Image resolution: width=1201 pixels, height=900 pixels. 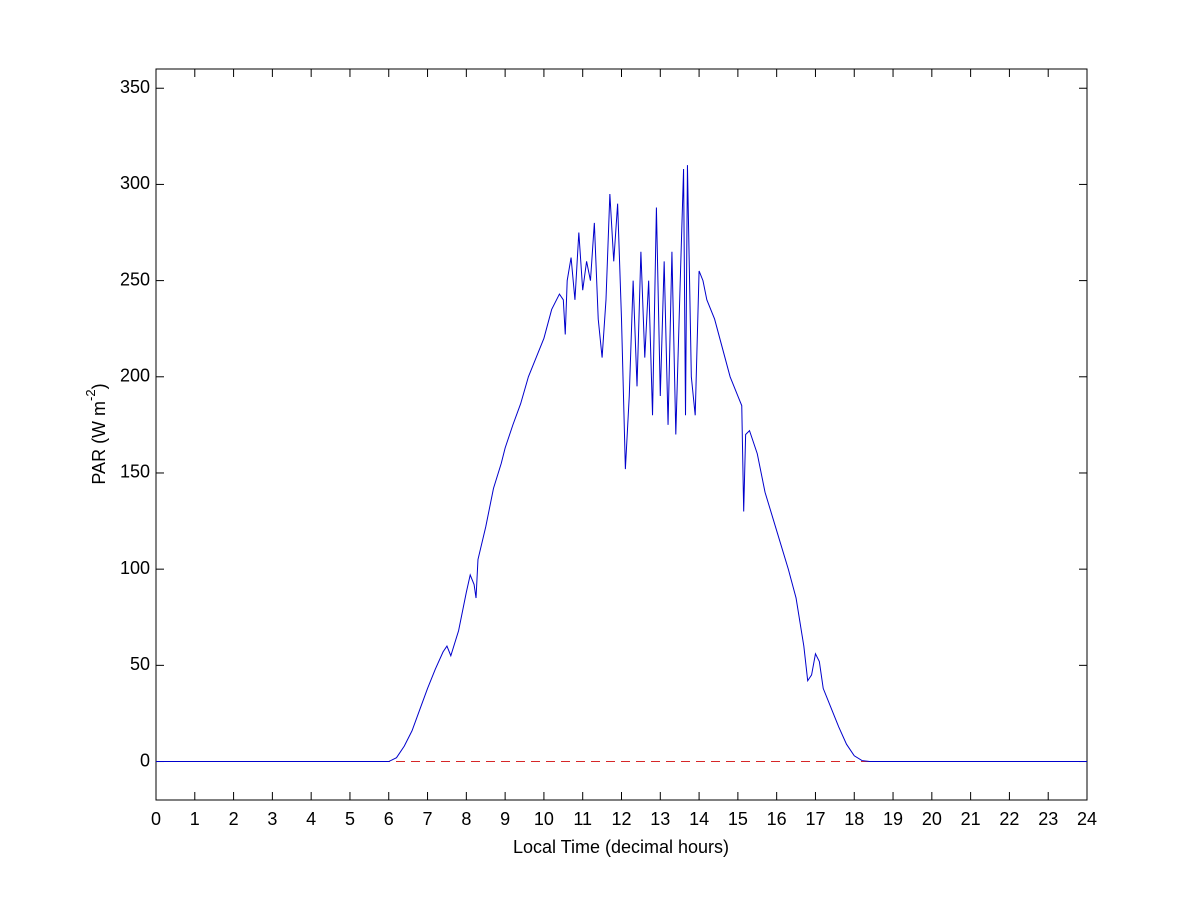 What do you see at coordinates (815, 819) in the screenshot?
I see `x-tick-label: 17` at bounding box center [815, 819].